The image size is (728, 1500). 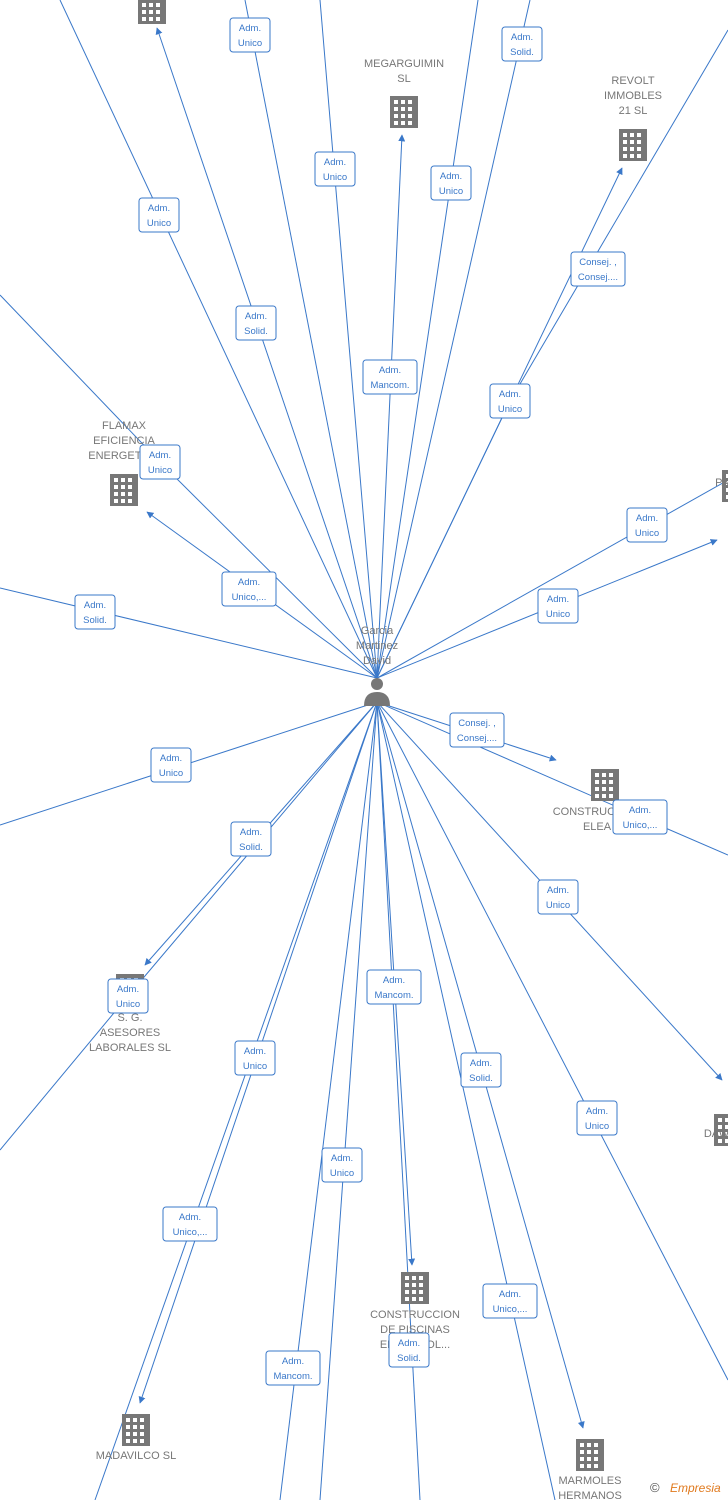 I want to click on person-body, so click(x=377, y=699).